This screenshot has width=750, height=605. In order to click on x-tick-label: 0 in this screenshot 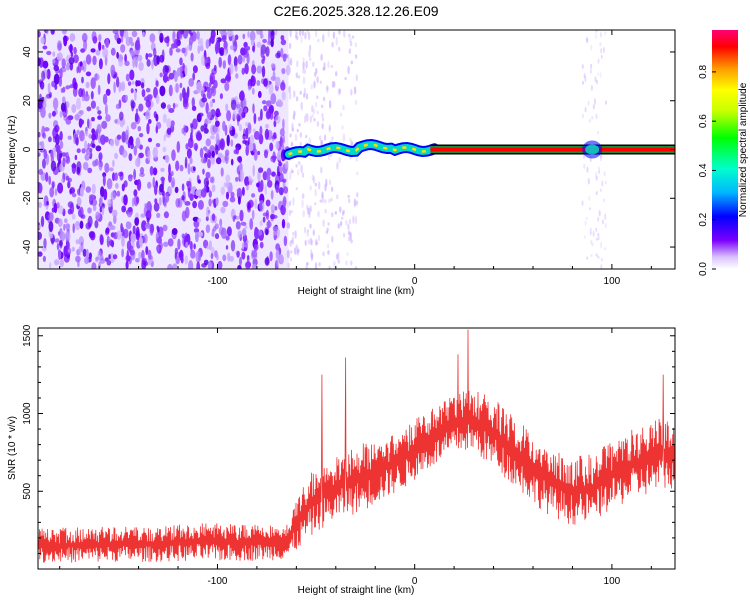, I will do `click(415, 581)`.